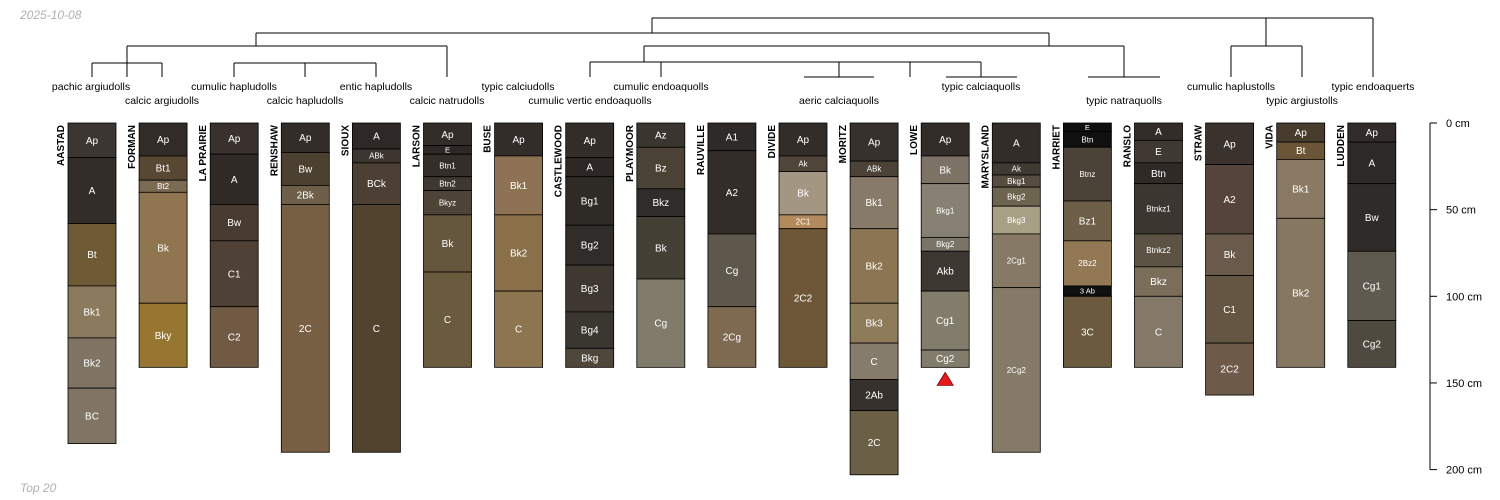 This screenshot has height=500, width=1500. I want to click on selected-profile-marker, so click(945, 378).